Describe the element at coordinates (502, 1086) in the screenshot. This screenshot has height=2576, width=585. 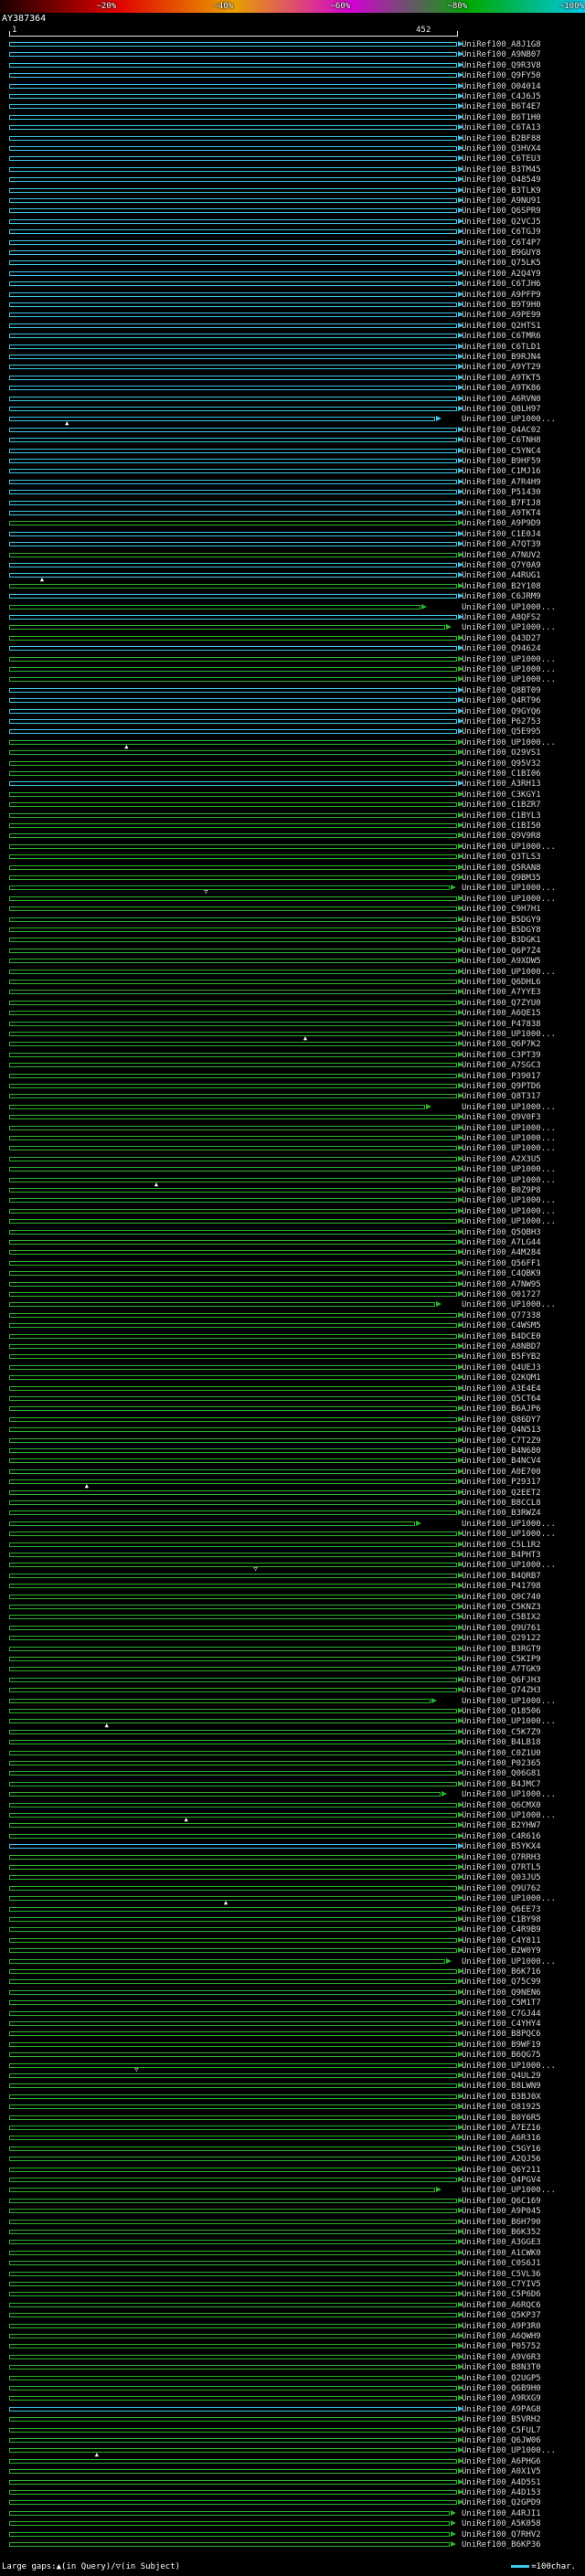
I see `hit-label: UniRef100_Q9PTD6` at that location.